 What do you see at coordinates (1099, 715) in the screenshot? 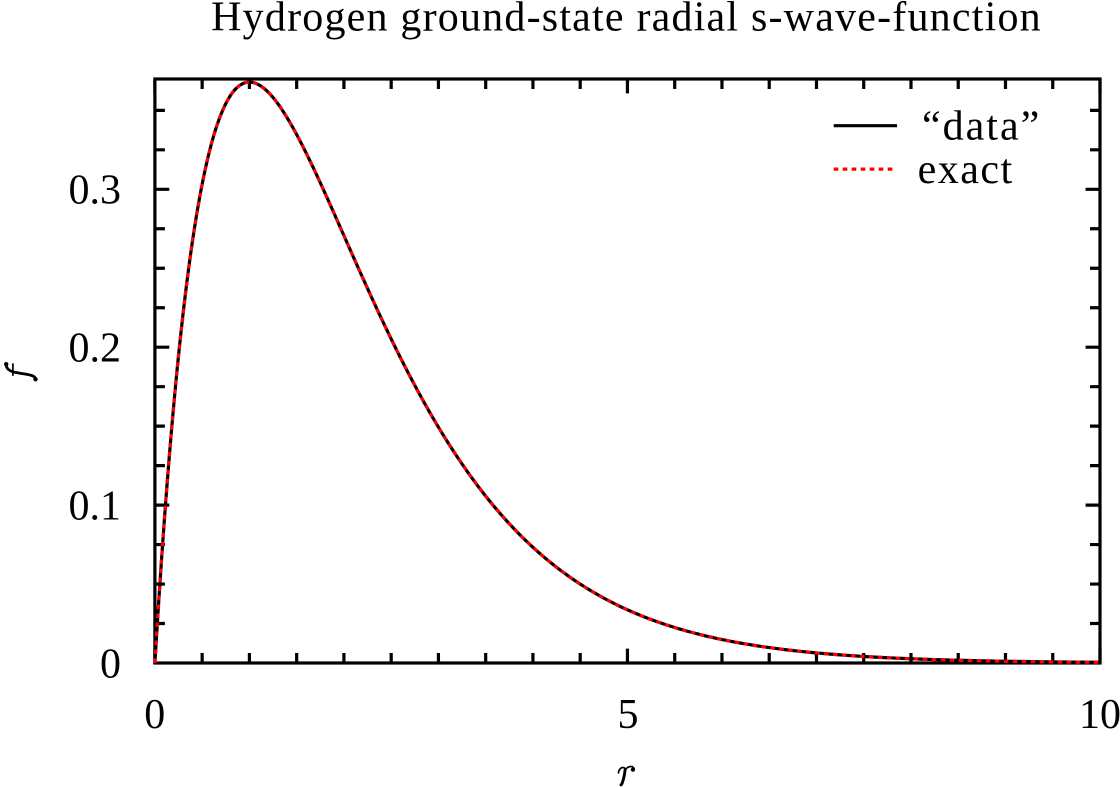
I see `svg-text: 10` at bounding box center [1099, 715].